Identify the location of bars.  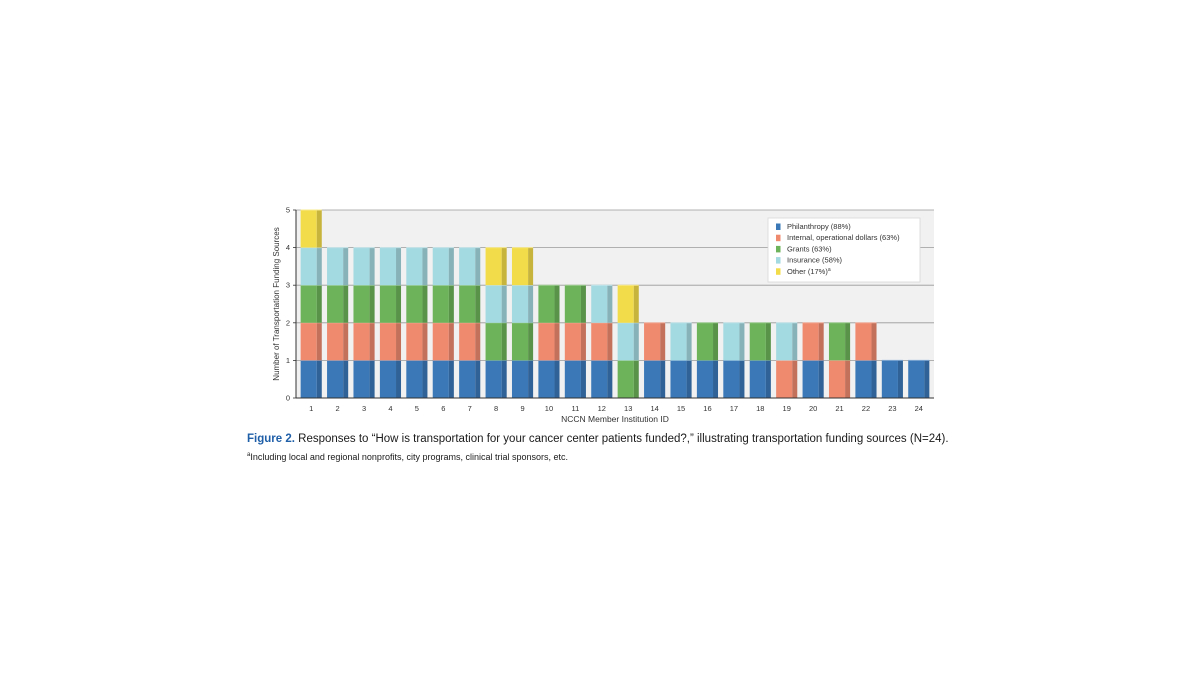
(615, 303).